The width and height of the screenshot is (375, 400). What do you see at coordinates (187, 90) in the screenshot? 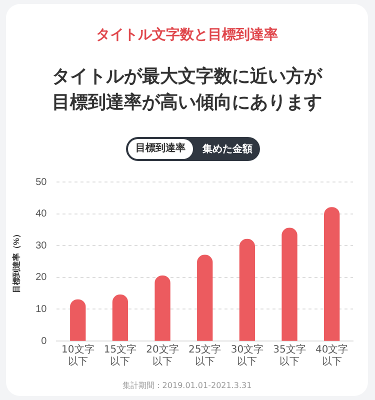
I see `chart-subtitle: タイトルが最大文字数に近い方が目標到達率が高い傾向にあります` at bounding box center [187, 90].